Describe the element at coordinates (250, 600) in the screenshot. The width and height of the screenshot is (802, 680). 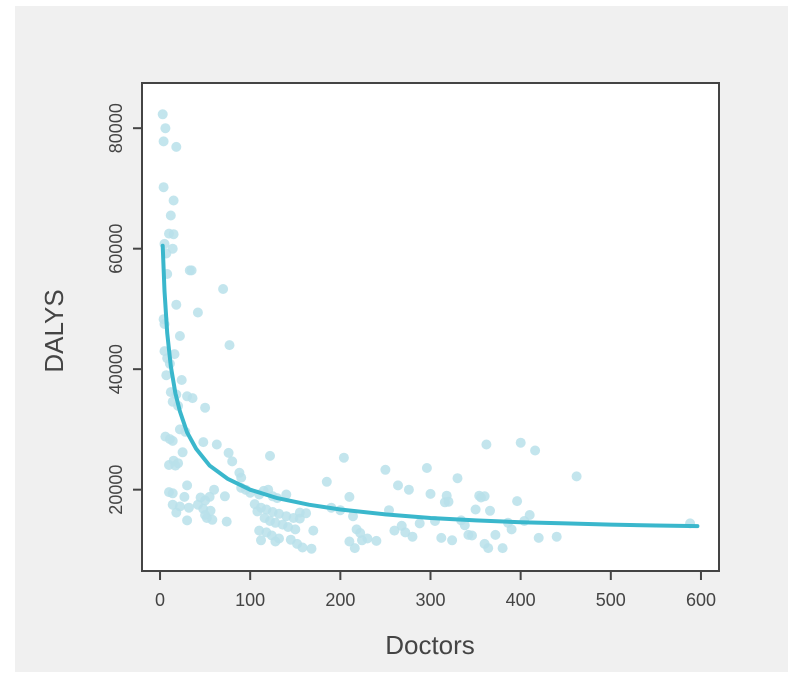
I see `x-tick-label: 100` at that location.